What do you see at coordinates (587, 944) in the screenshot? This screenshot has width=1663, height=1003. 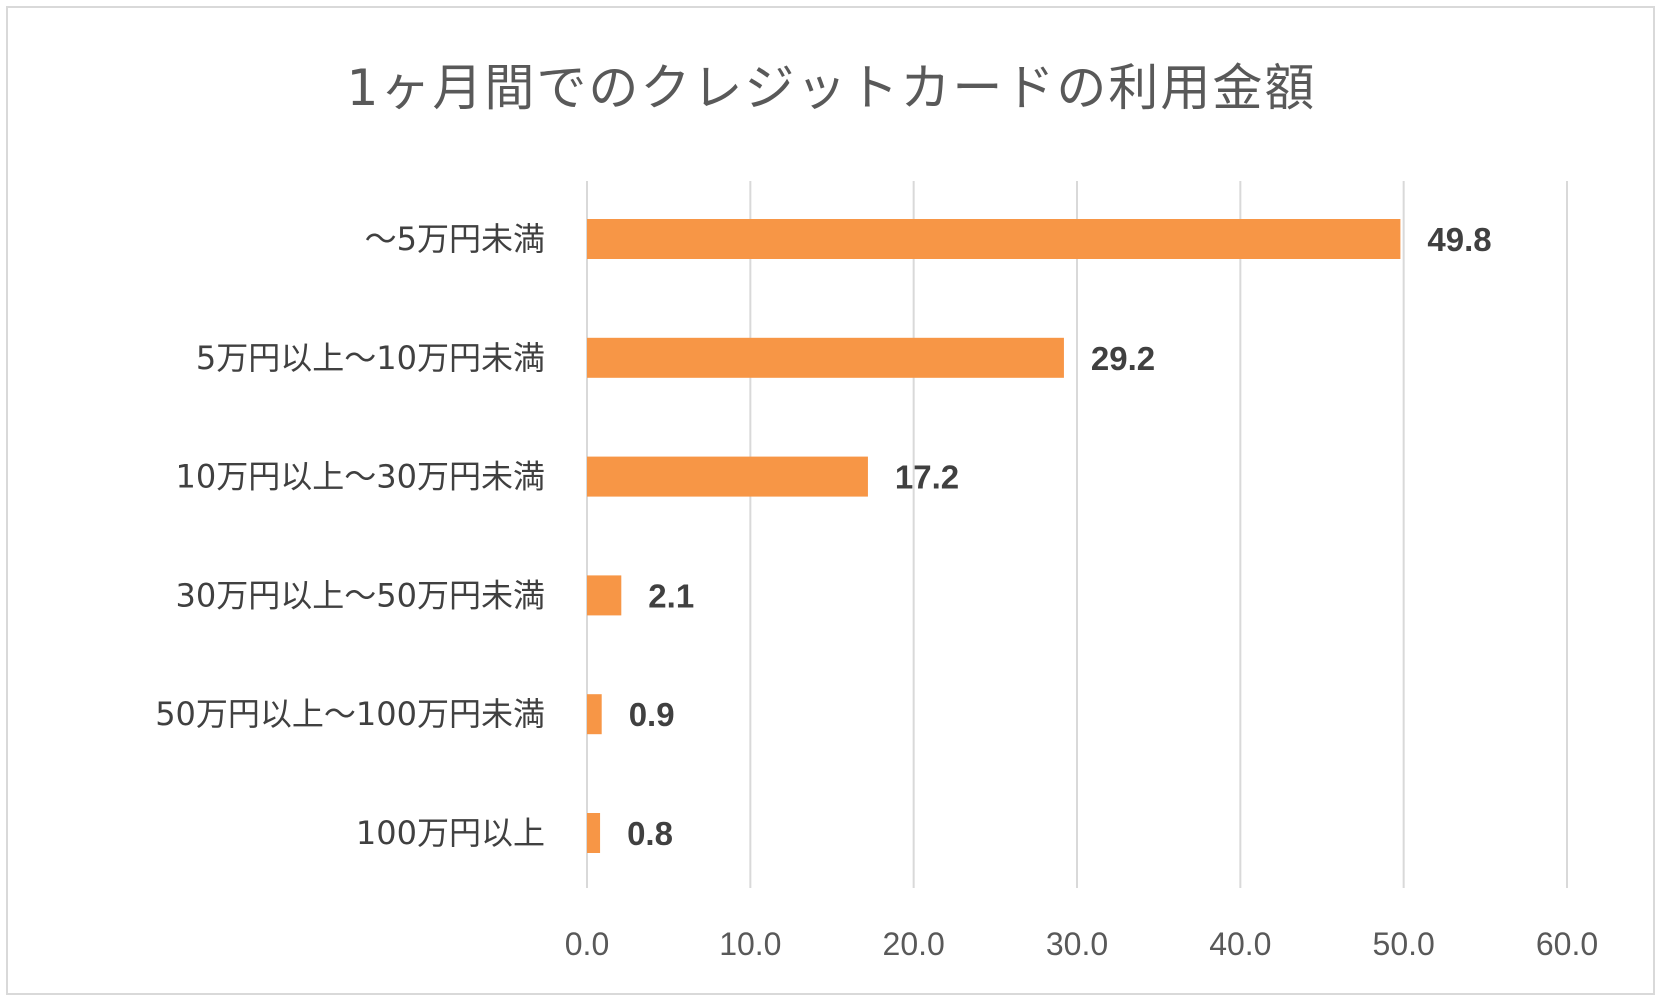 I see `x-tick-label: 0.0` at bounding box center [587, 944].